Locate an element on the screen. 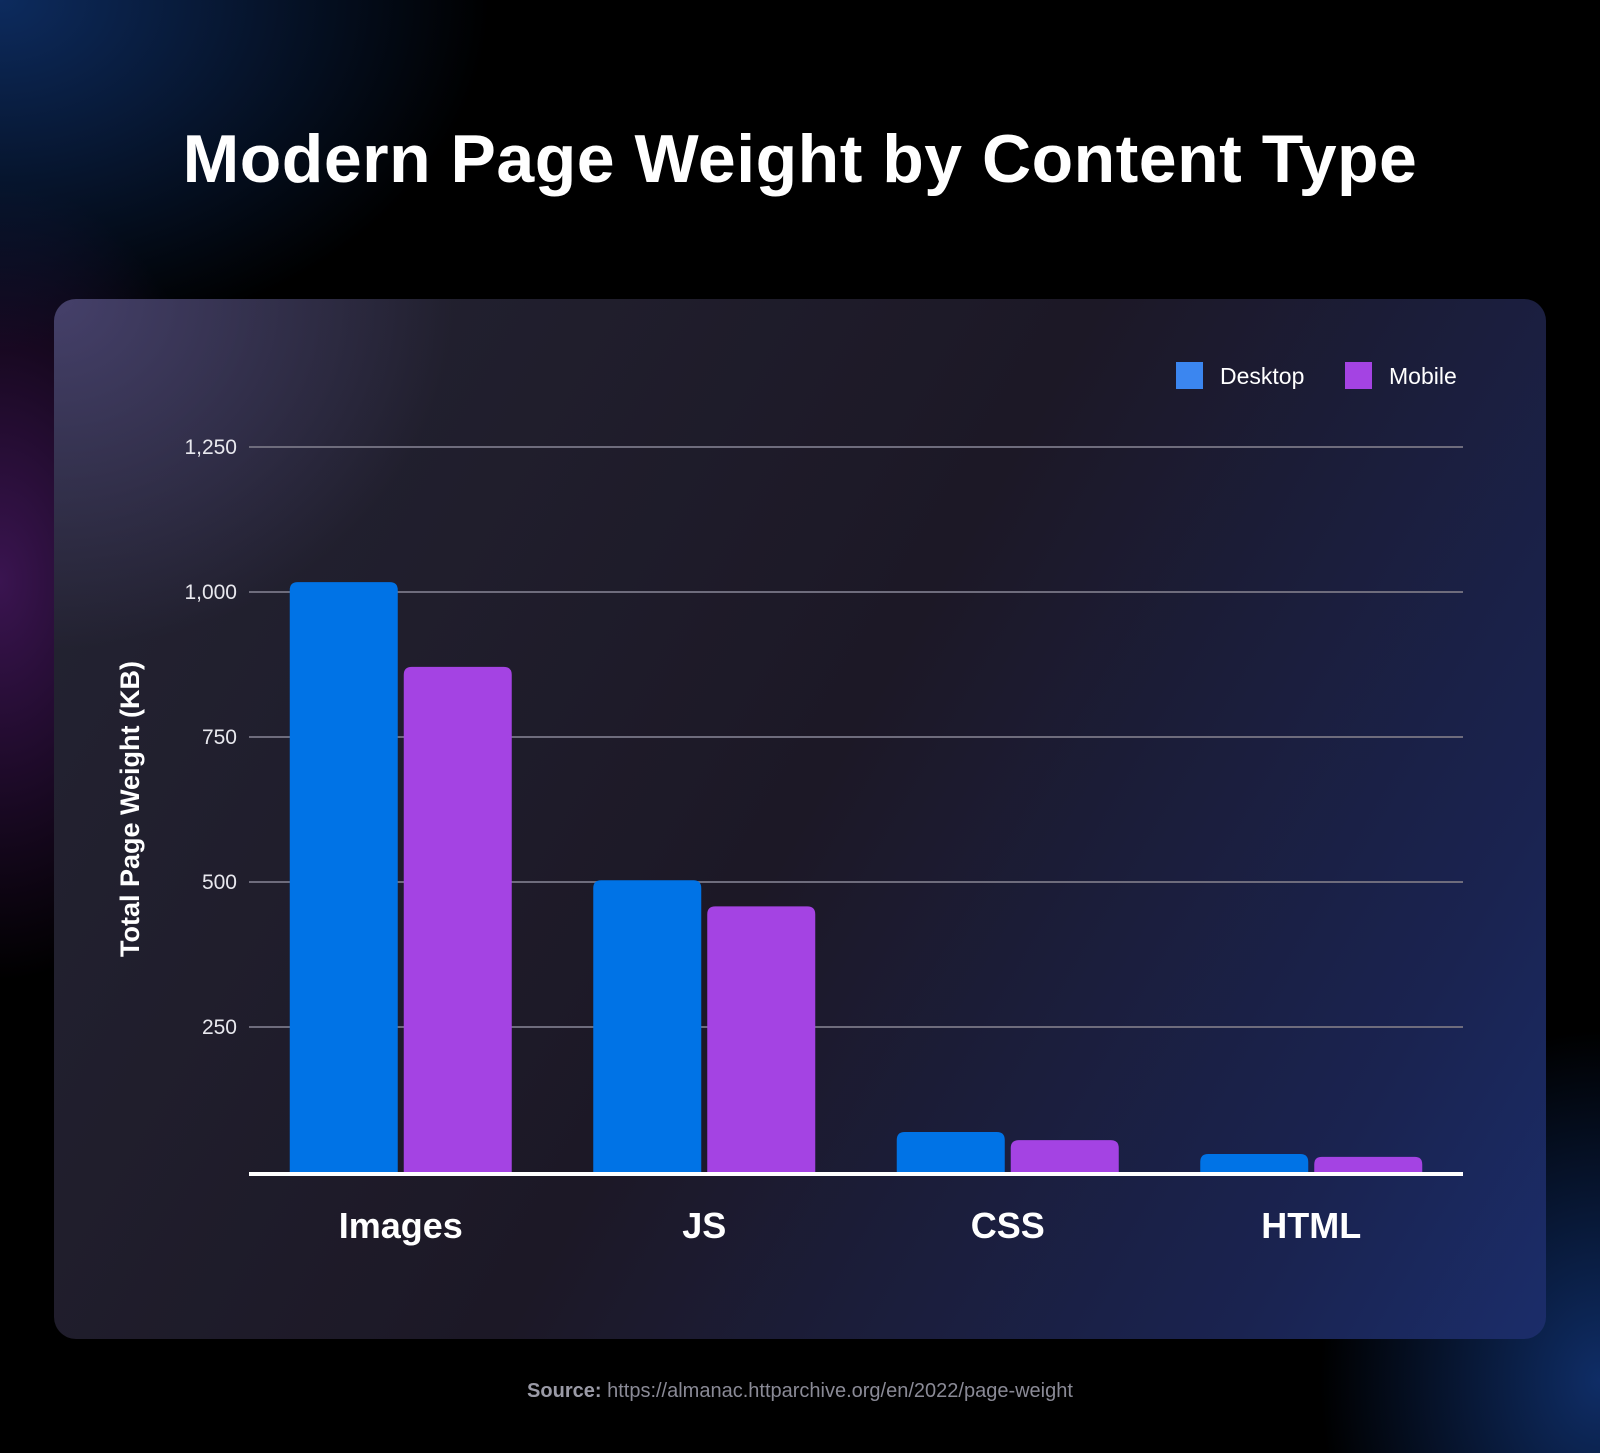  legend-swatch-mobile is located at coordinates (1358, 375).